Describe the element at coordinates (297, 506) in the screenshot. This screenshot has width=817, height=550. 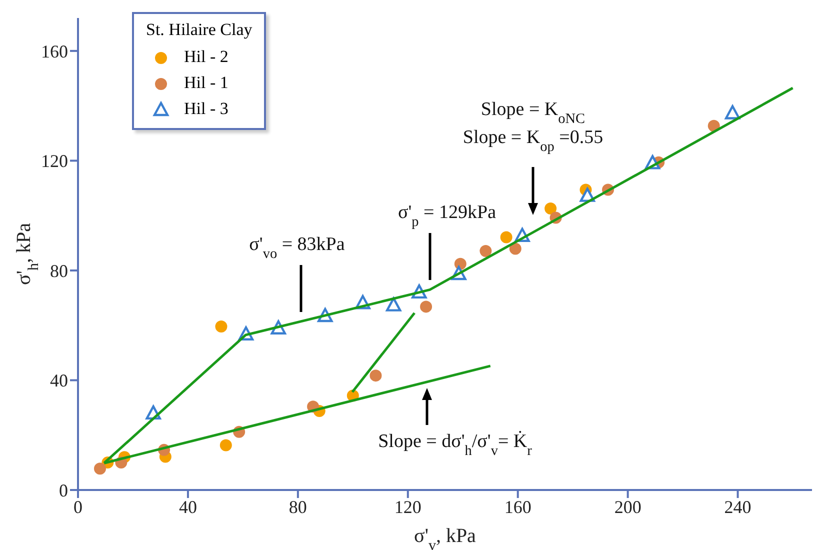
I see `x-tick-label: 80` at that location.